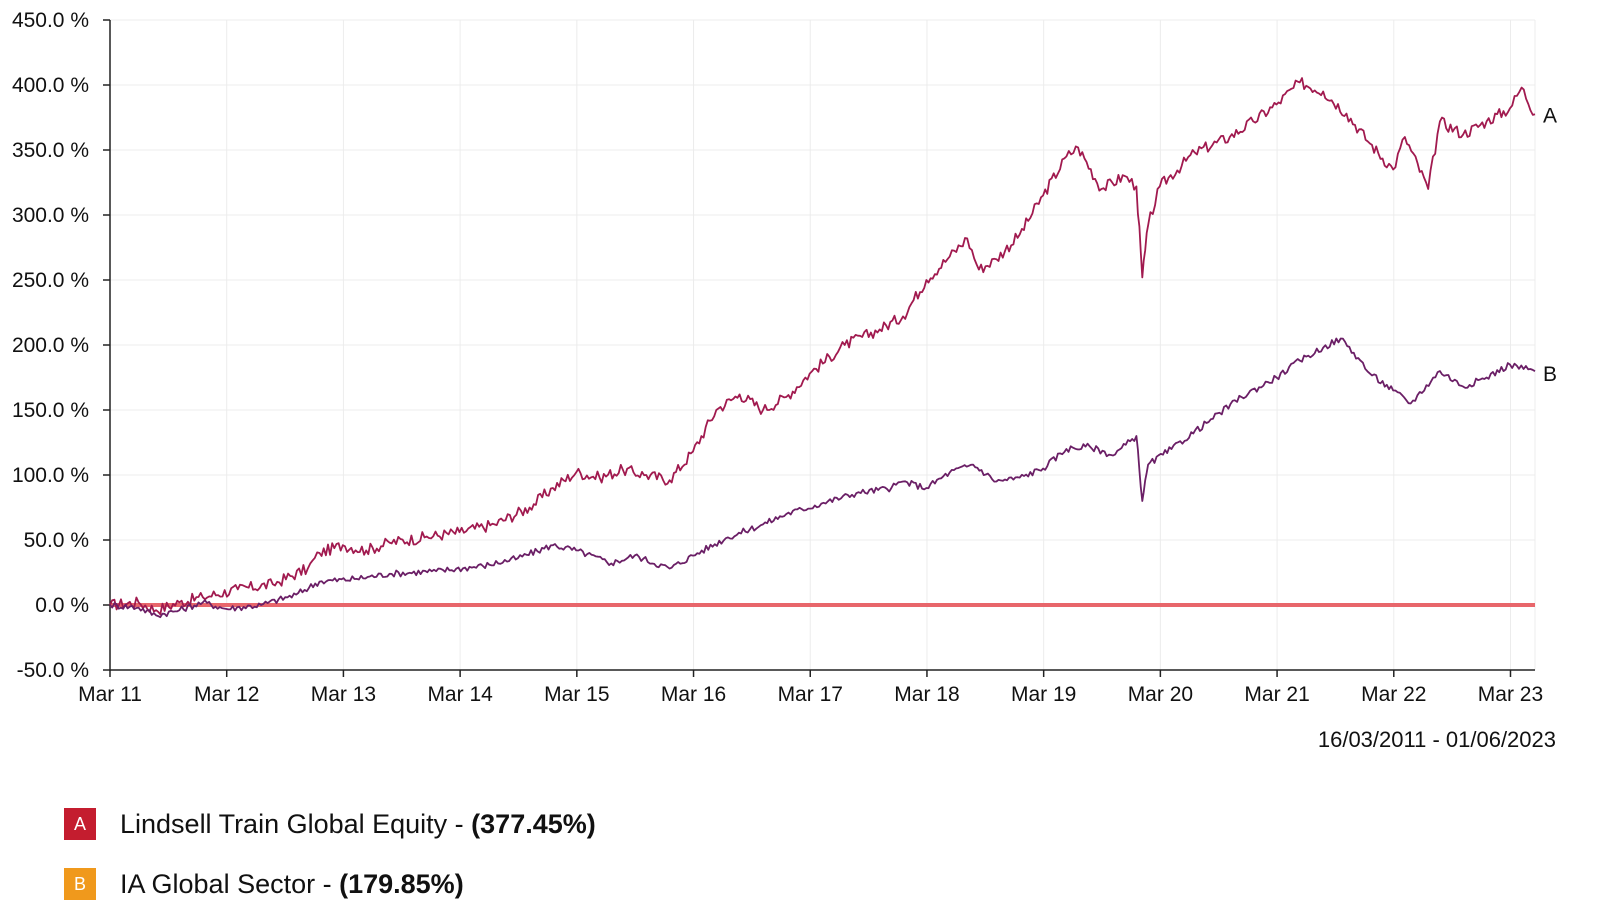 The height and width of the screenshot is (911, 1600). I want to click on y-tick-label: -50.0 %, so click(53, 670).